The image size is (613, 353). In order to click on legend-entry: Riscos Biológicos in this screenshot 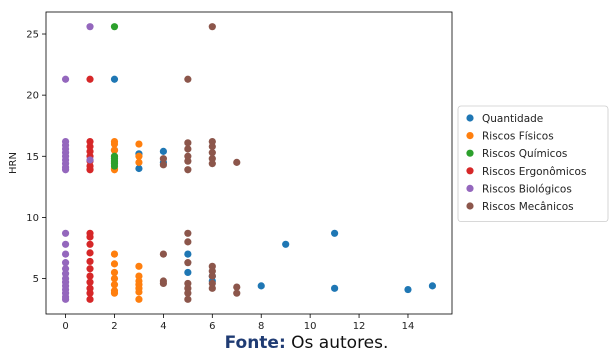, I will do `click(518, 189)`.